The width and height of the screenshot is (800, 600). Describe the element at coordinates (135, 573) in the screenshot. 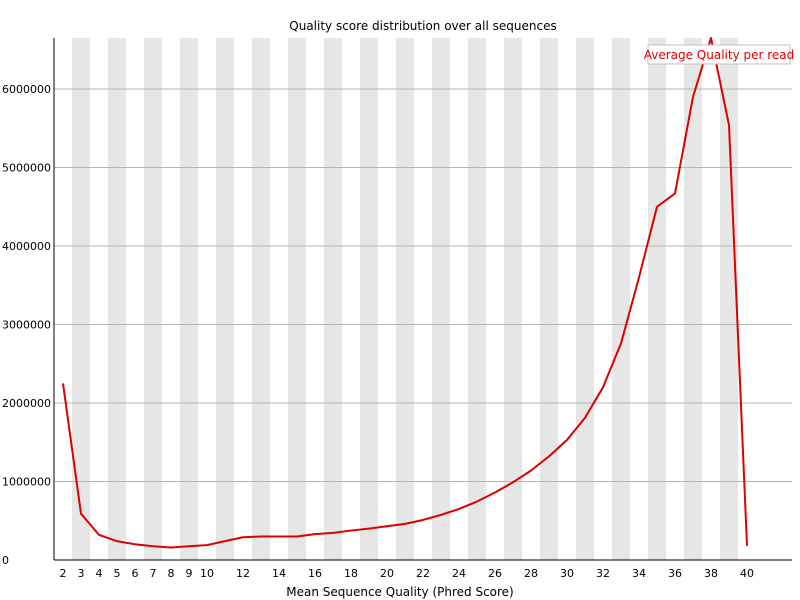

I see `x-tick-label: 6` at that location.